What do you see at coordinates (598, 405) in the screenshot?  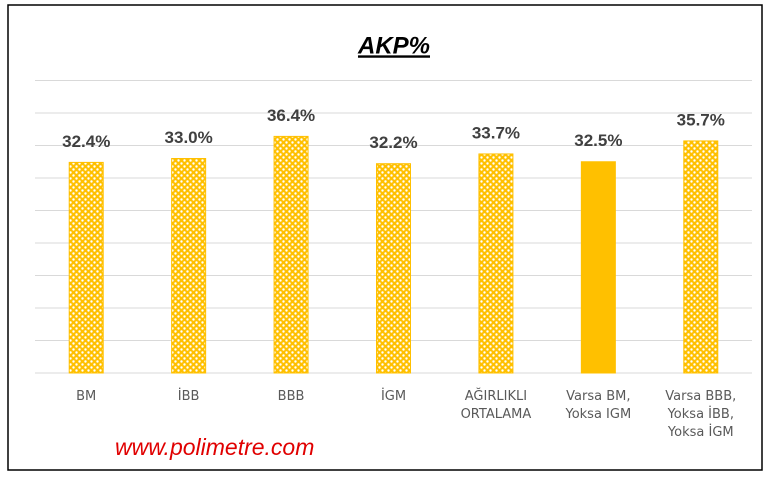 I see `x-tick-label: Varsa BM, Yoksa IGM` at bounding box center [598, 405].